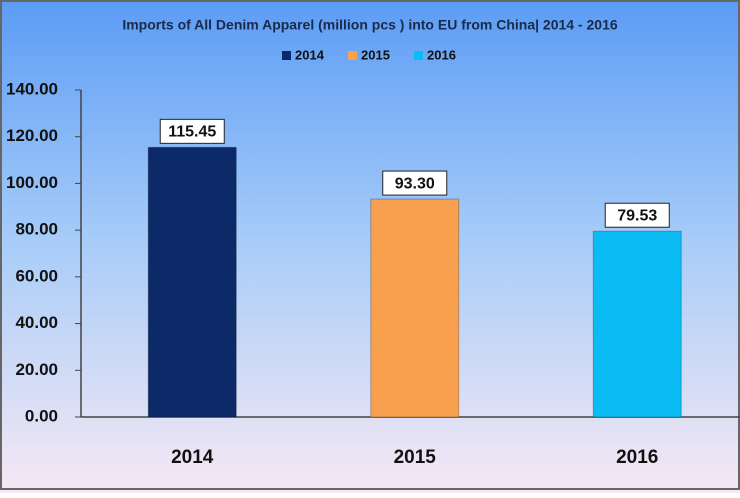  Describe the element at coordinates (36, 322) in the screenshot. I see `y-tick-label: 40.00` at that location.